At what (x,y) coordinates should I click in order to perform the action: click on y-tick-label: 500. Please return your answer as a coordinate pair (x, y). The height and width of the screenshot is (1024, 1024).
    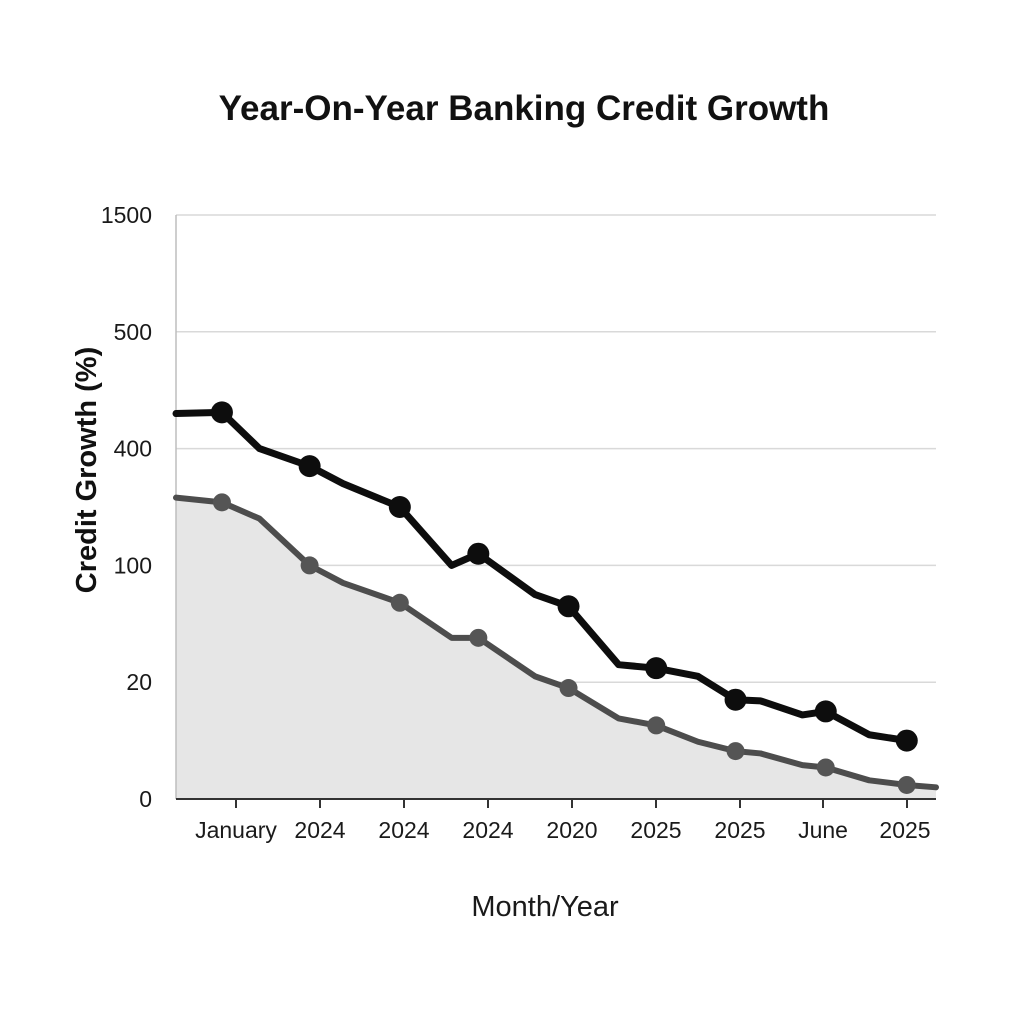
    Looking at the image, I should click on (133, 332).